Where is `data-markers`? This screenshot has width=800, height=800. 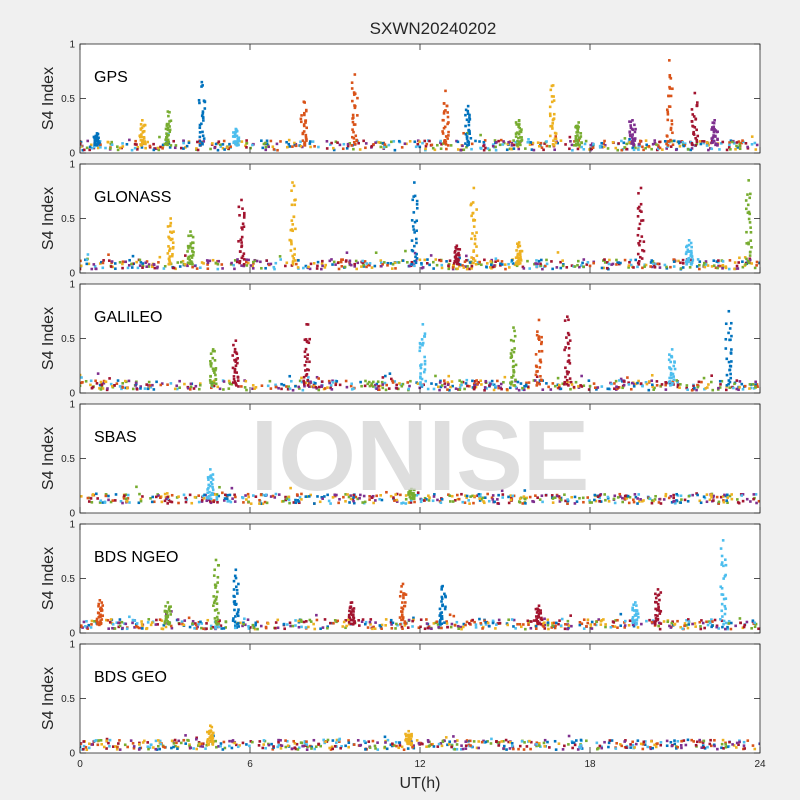 data-markers is located at coordinates (420, 738).